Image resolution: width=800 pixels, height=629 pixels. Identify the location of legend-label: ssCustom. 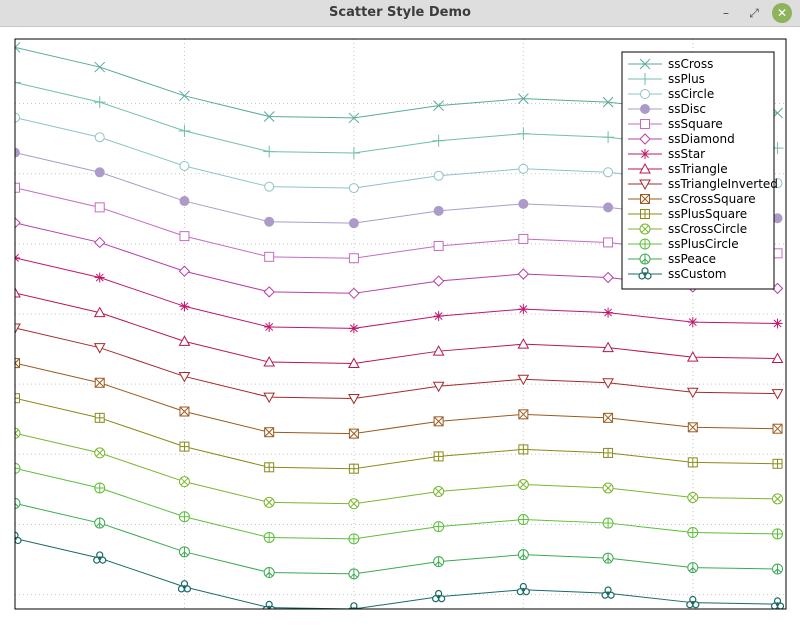
(697, 274).